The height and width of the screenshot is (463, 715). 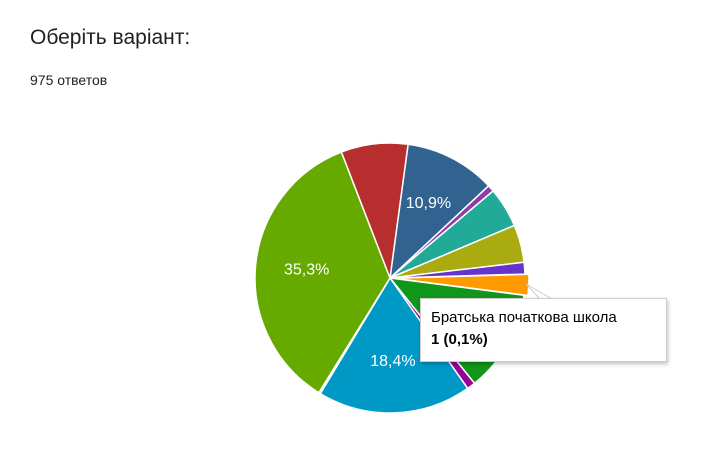 What do you see at coordinates (392, 361) in the screenshot?
I see `slice-label: 18,4%` at bounding box center [392, 361].